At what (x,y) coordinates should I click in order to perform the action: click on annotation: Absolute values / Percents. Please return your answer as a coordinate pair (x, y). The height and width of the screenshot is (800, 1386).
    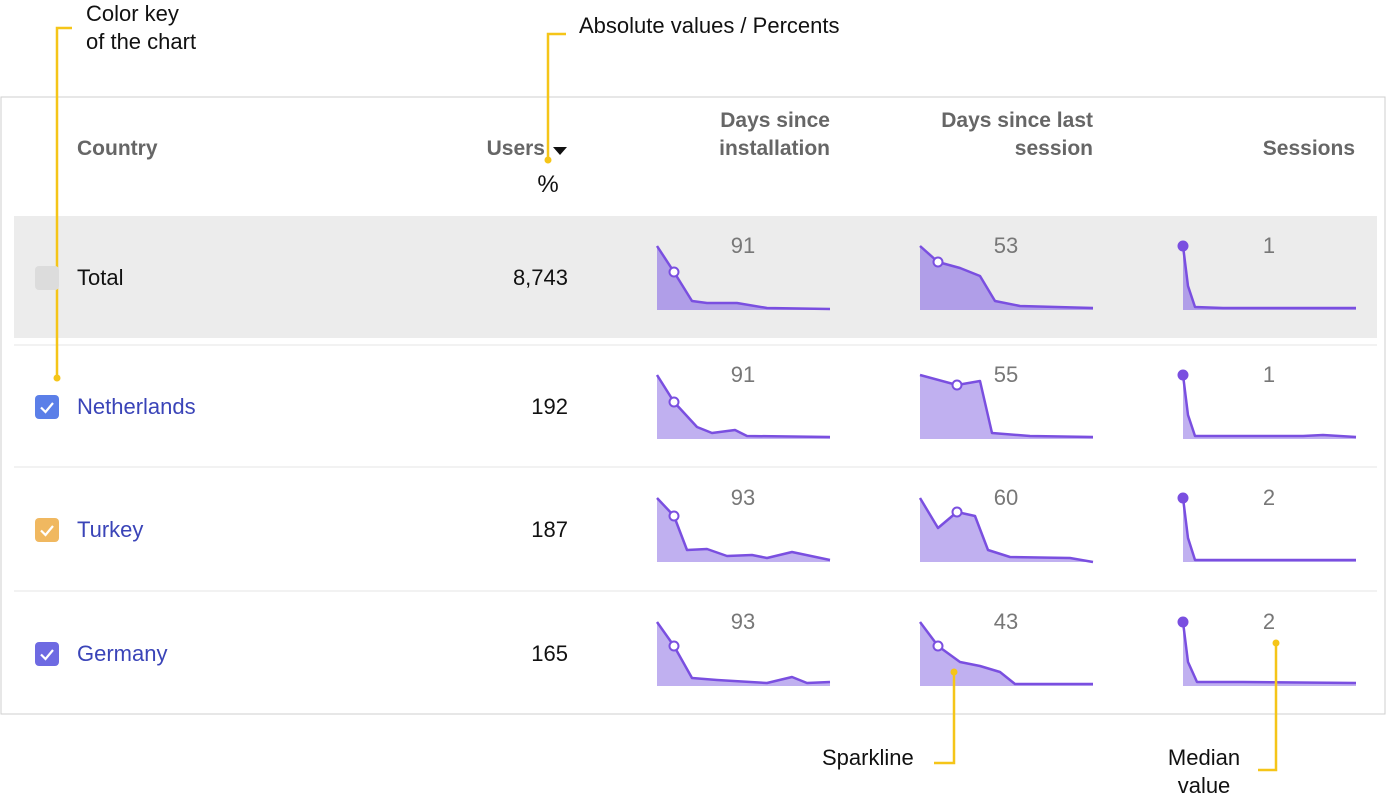
    Looking at the image, I should click on (709, 25).